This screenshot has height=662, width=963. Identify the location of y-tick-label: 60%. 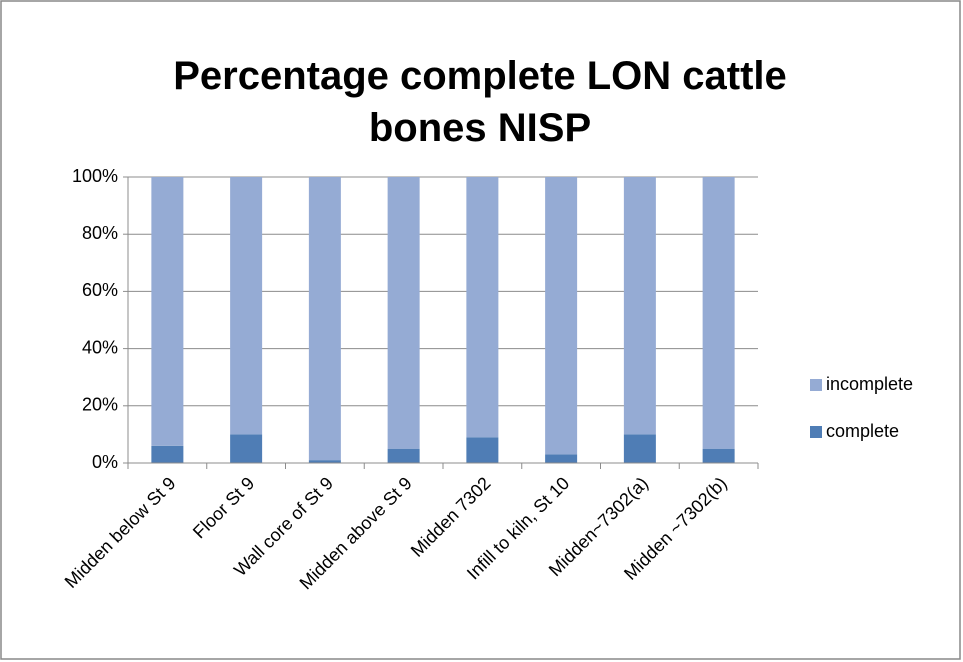
(100, 290).